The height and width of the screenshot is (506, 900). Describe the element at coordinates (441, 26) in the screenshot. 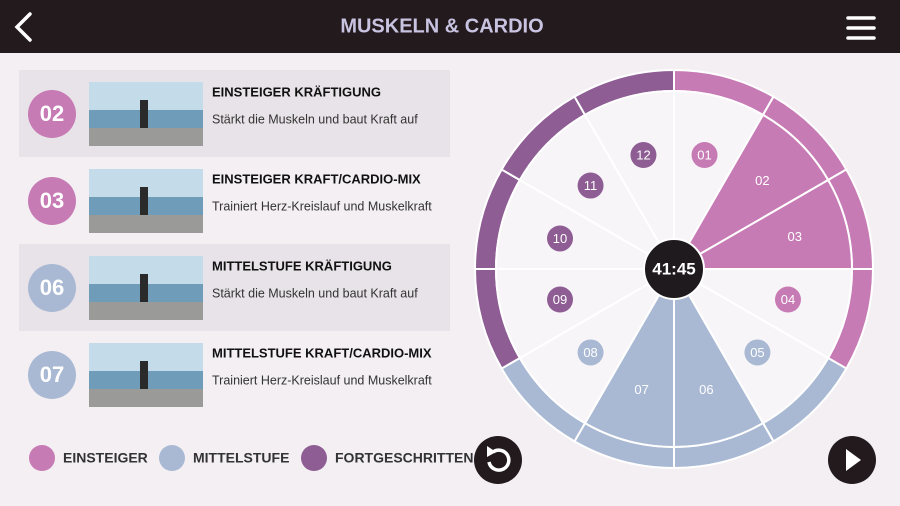

I see `header-title: MUSKELN & CARDIO` at that location.